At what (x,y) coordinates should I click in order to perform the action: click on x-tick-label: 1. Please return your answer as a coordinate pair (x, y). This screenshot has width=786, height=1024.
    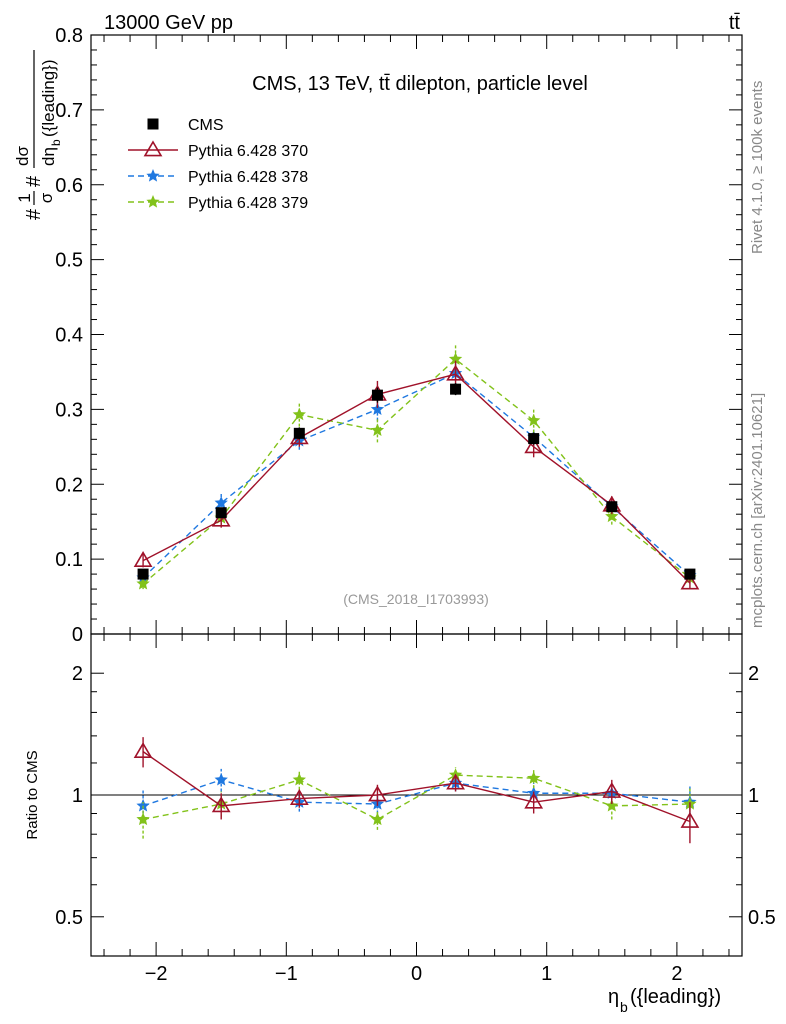
    Looking at the image, I should click on (546, 974).